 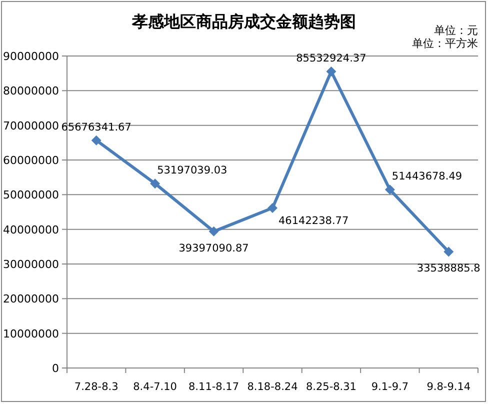 I want to click on x-tick-label: 8.11-8.17, so click(x=214, y=387).